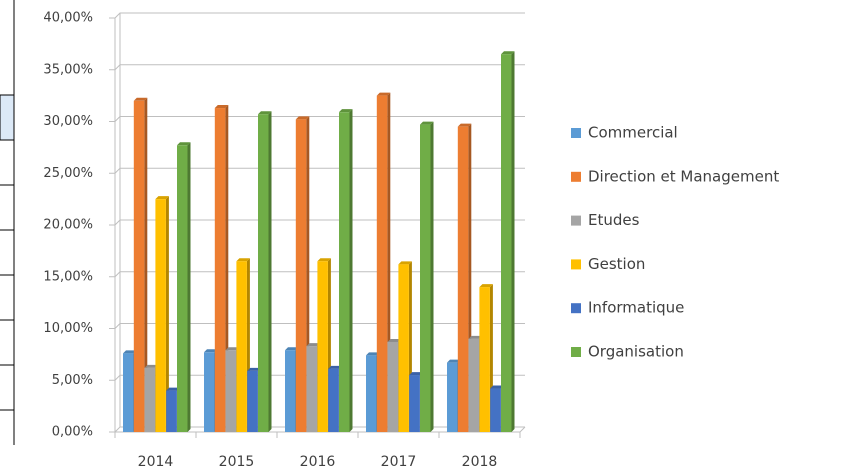  What do you see at coordinates (68, 276) in the screenshot?
I see `y-tick-label: 15,00%` at bounding box center [68, 276].